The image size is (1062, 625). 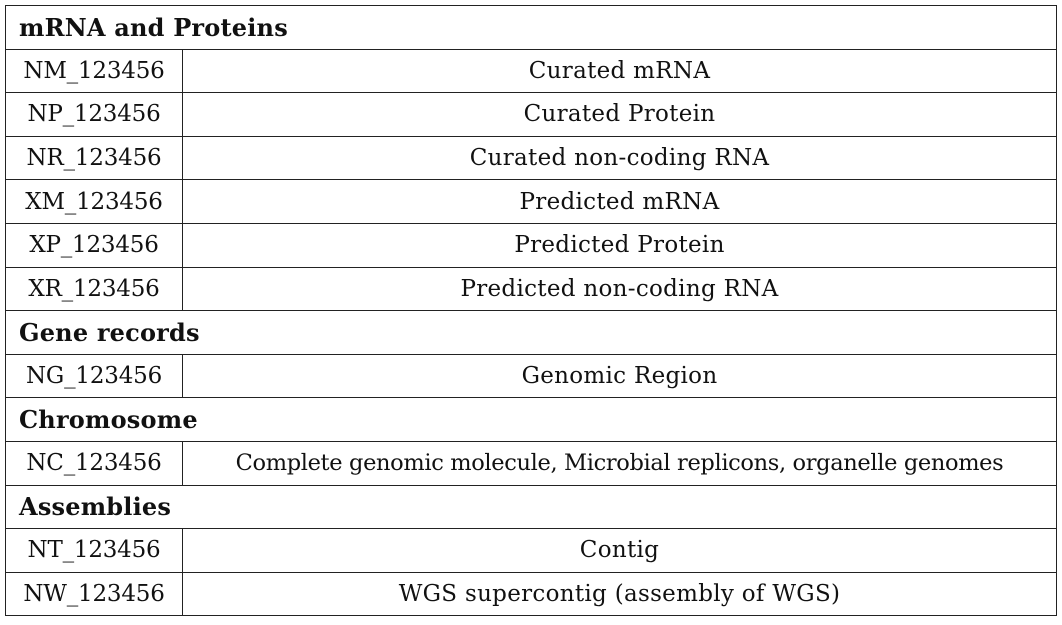 What do you see at coordinates (619, 158) in the screenshot?
I see `accession-description: Curated non-coding RNA` at bounding box center [619, 158].